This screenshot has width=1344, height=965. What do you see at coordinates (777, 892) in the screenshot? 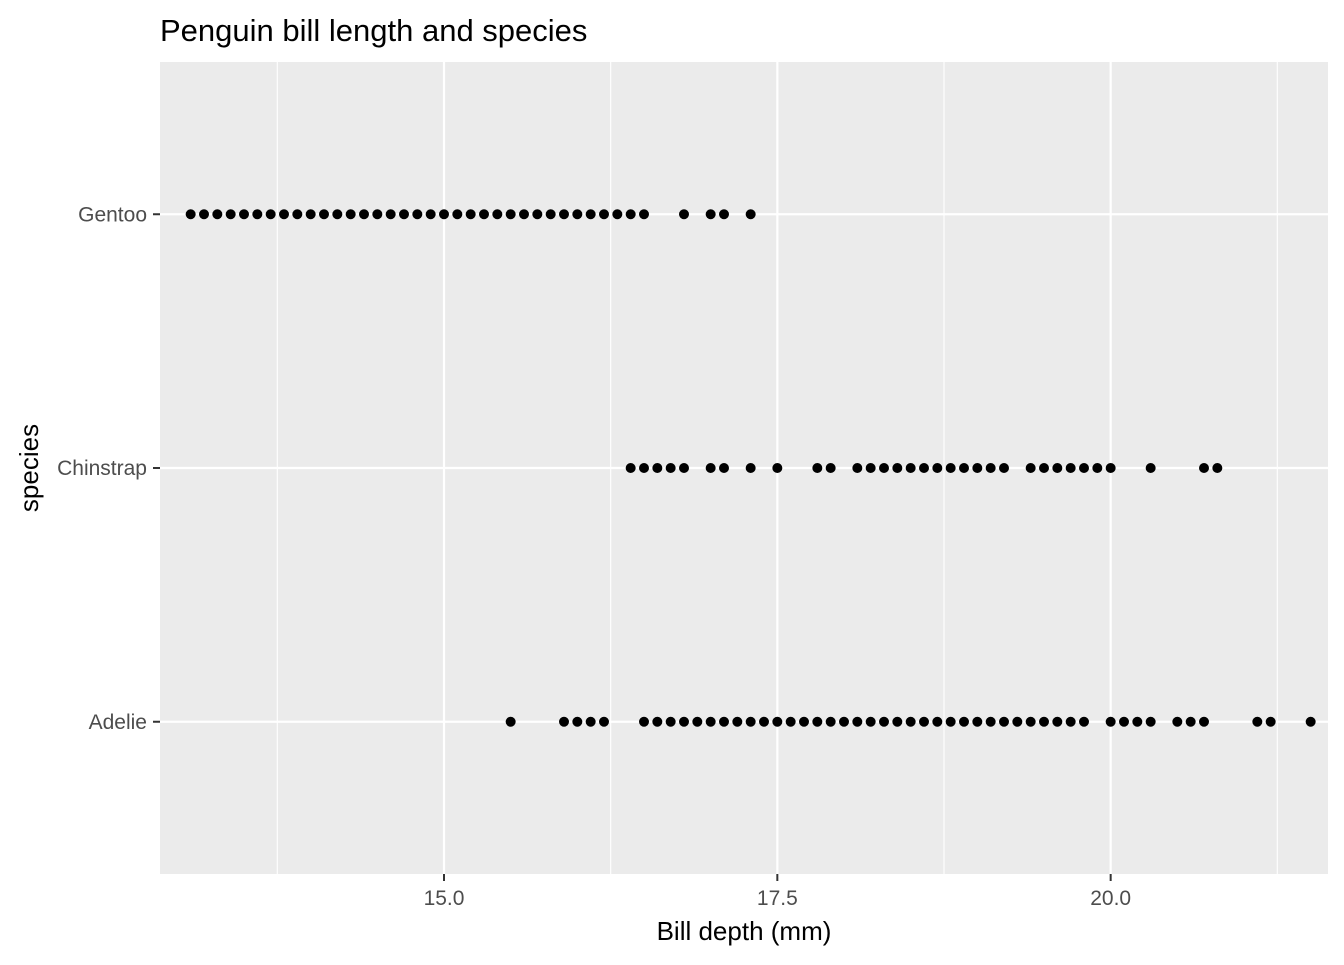
I see `x-axis-ticks: 15.0 17.5 20.0` at bounding box center [777, 892].